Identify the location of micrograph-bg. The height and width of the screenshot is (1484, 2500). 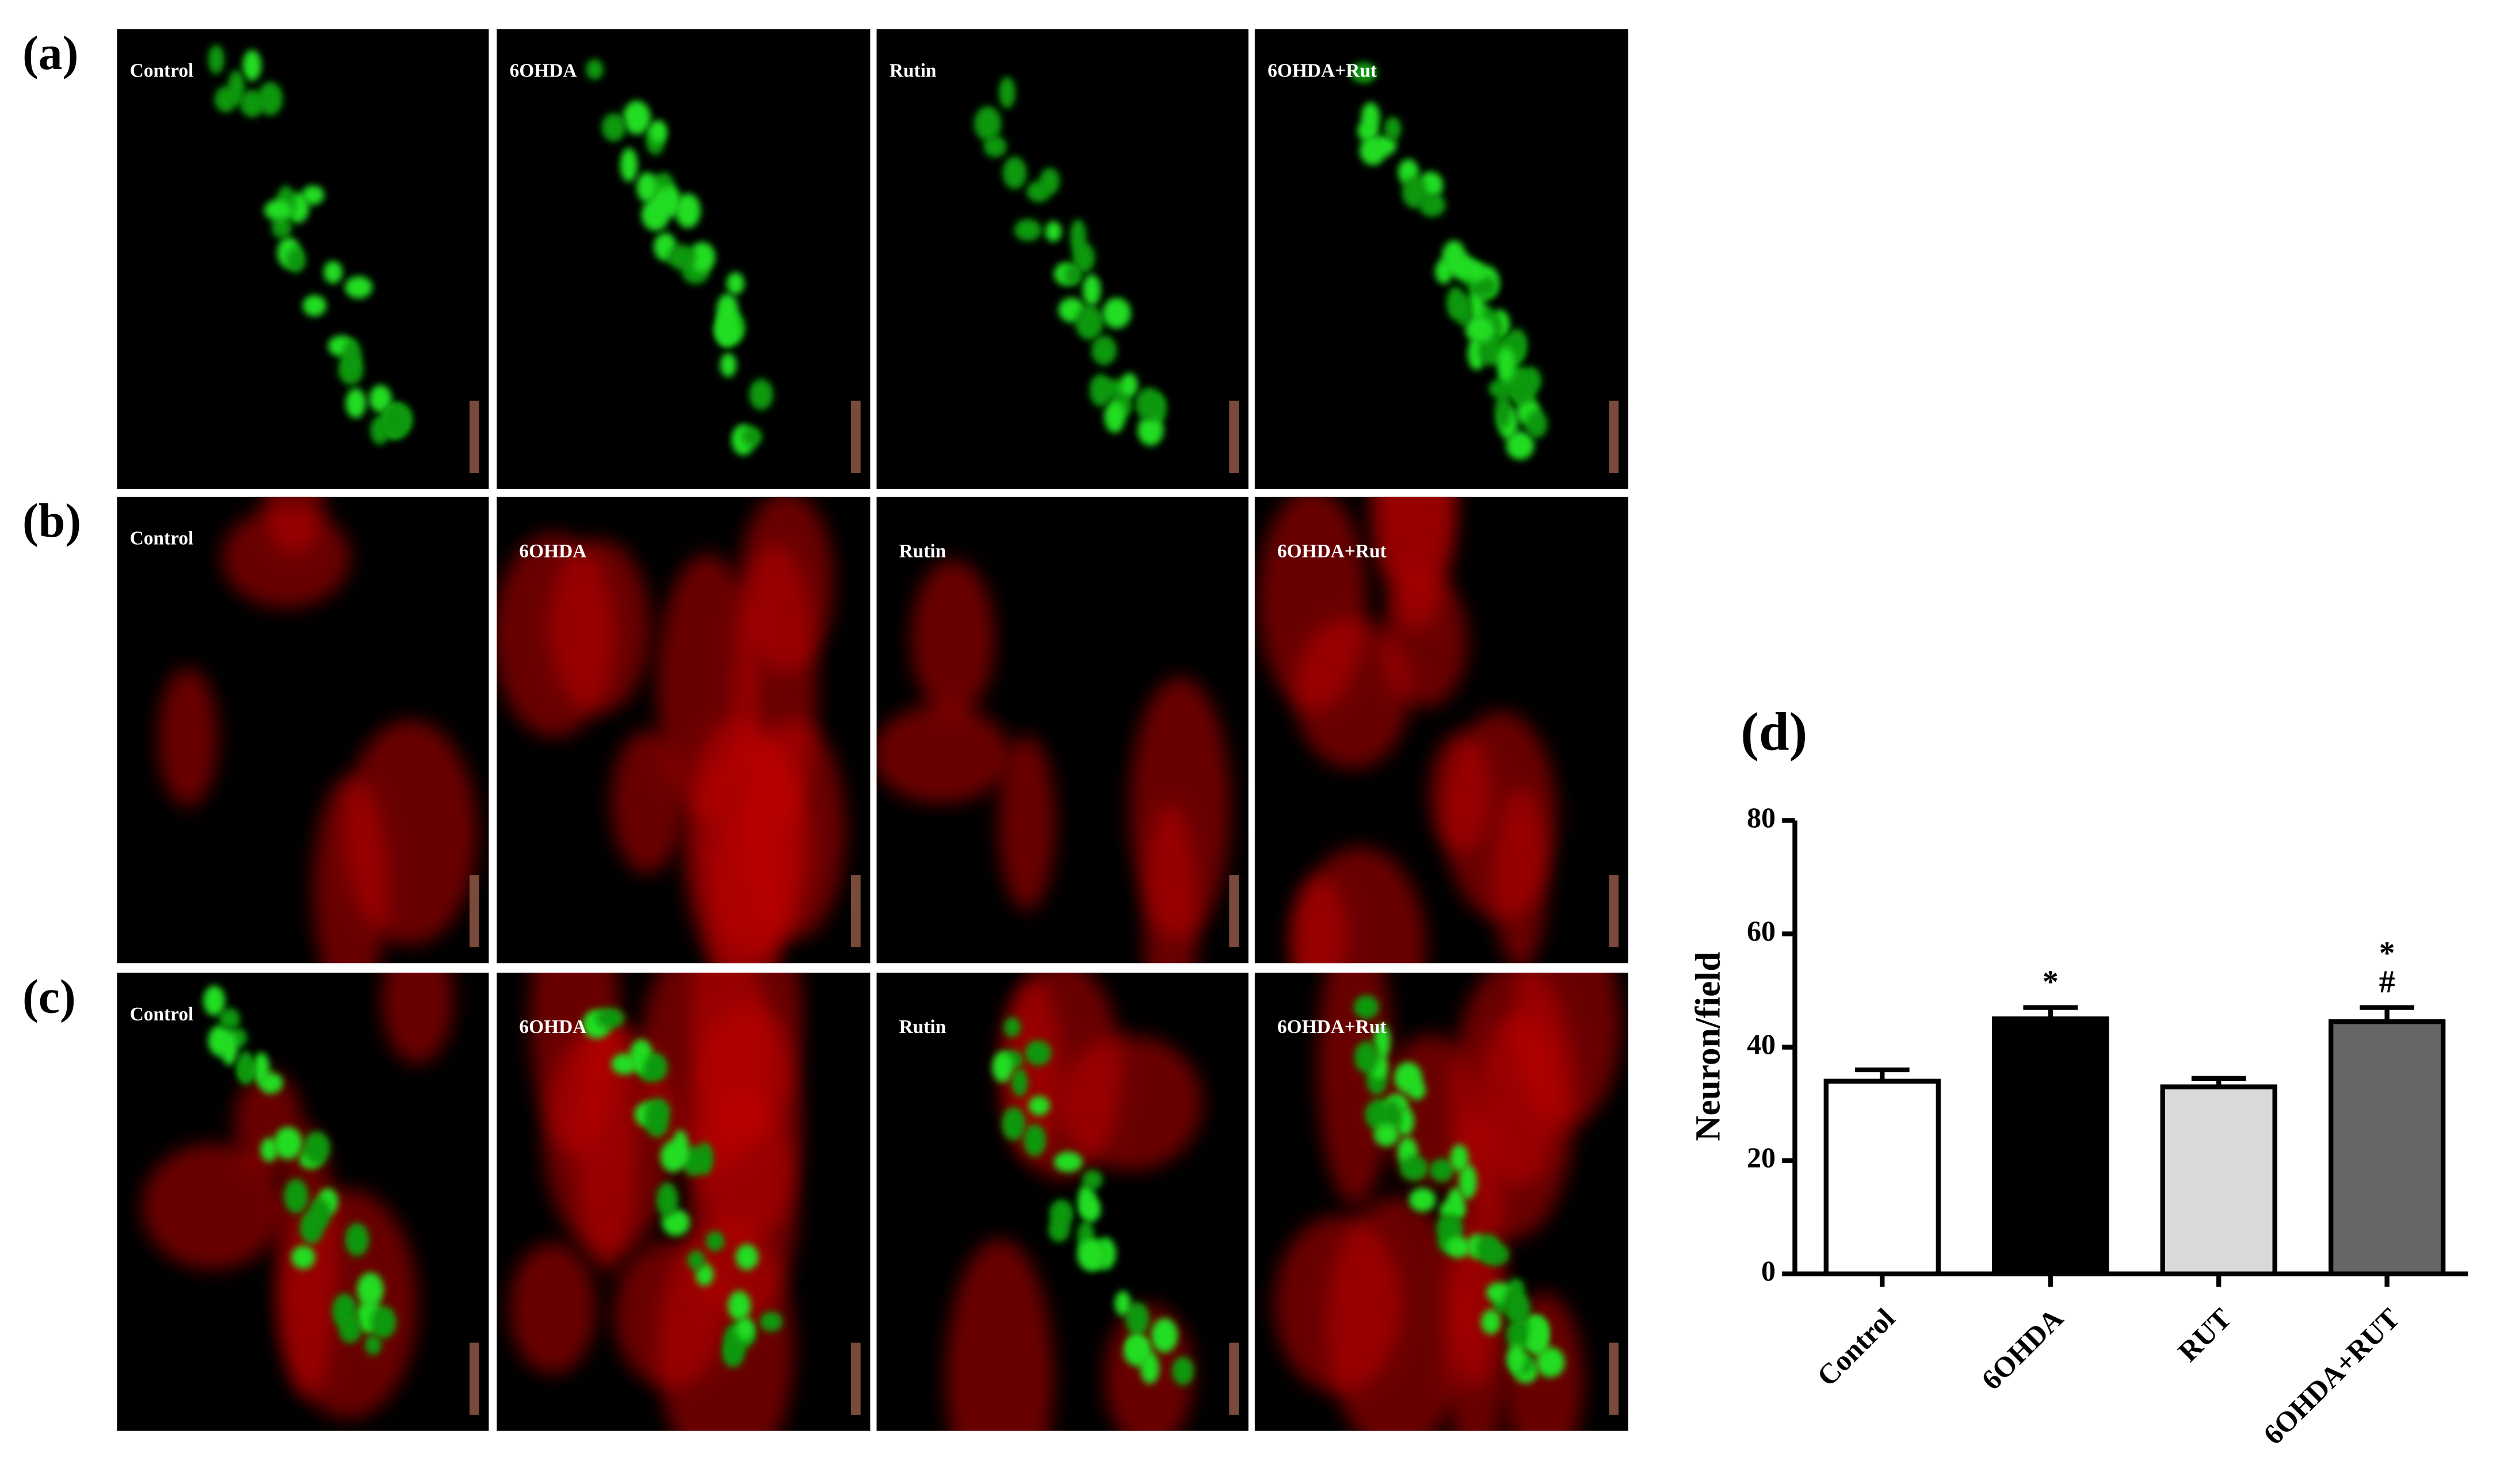
(1062, 259).